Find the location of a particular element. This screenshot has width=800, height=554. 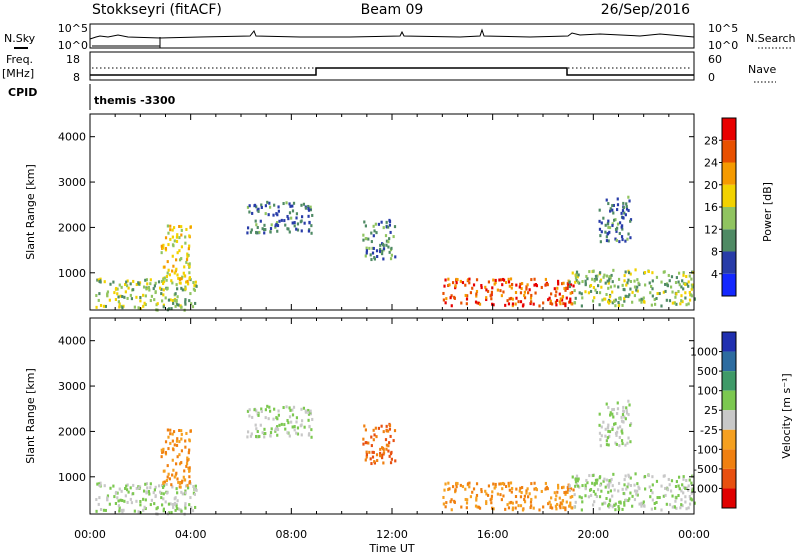

range-tick-label: 3000 is located at coordinates (72, 386).